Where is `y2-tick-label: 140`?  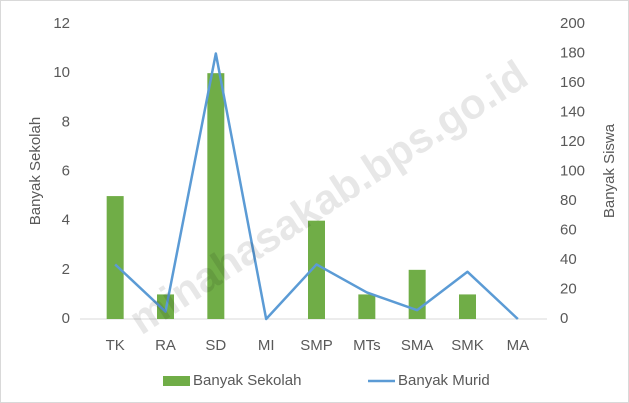 y2-tick-label: 140 is located at coordinates (572, 111).